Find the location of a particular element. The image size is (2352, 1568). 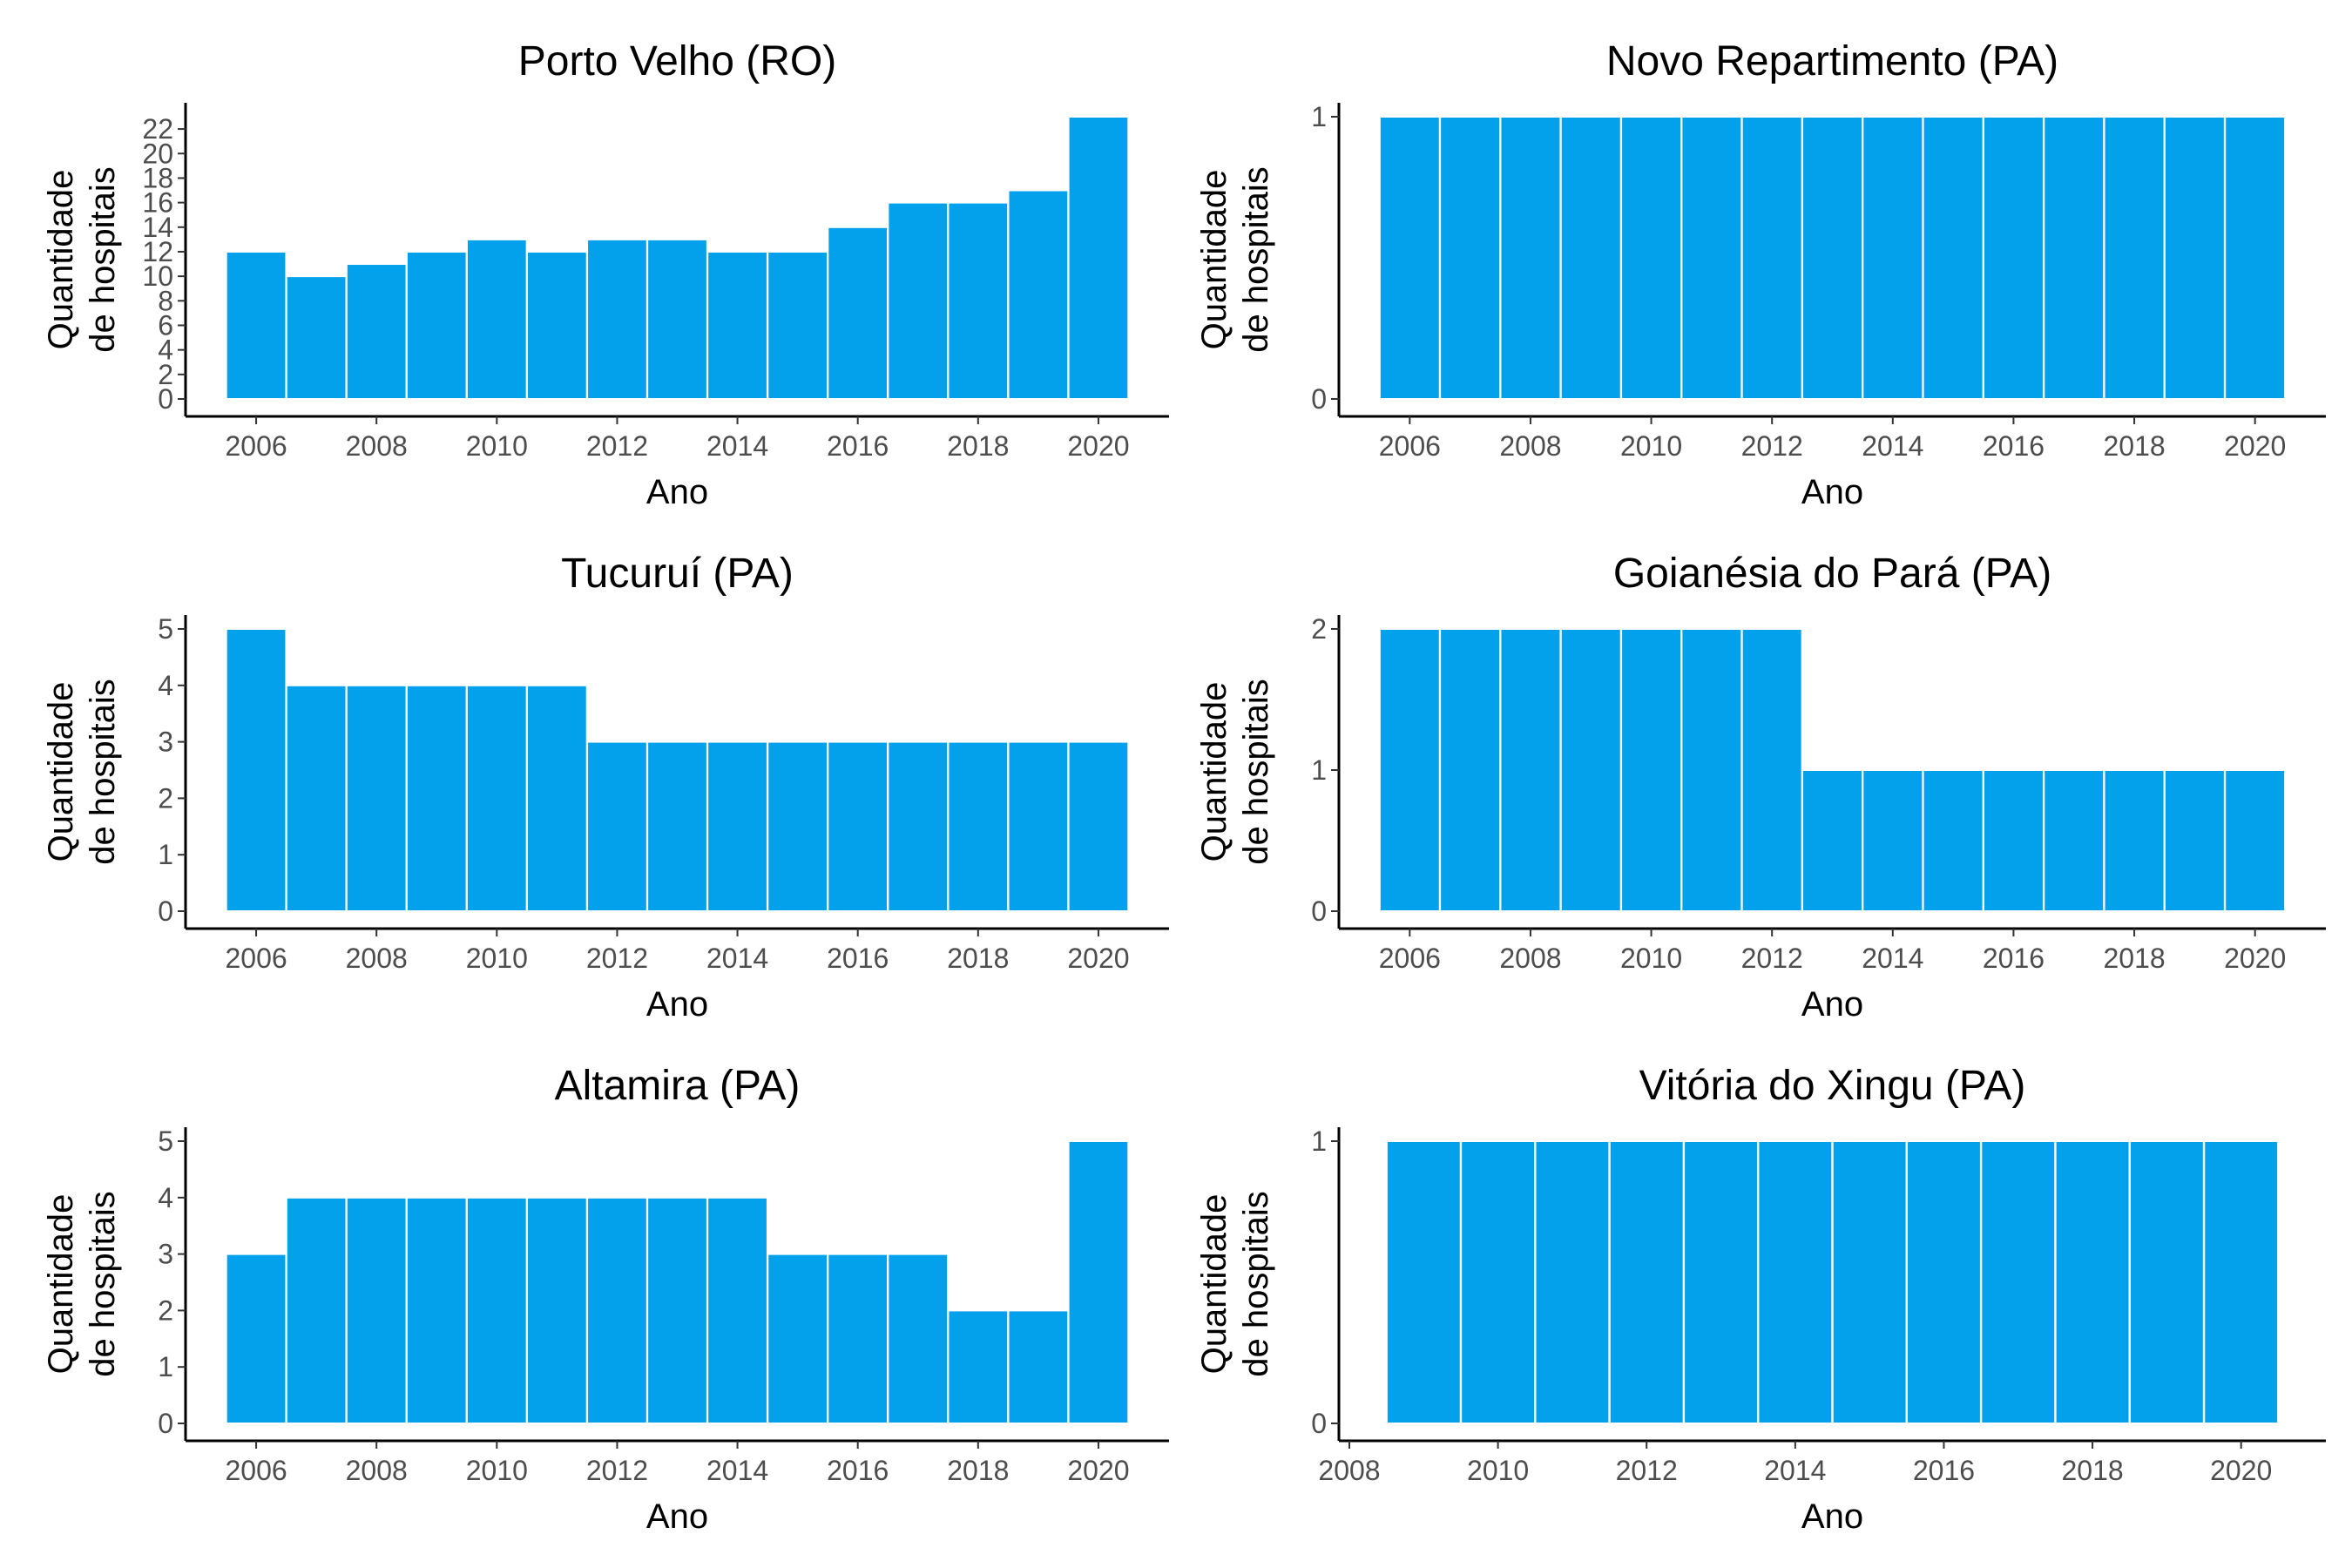

chart-title: Tucuruí (PA) is located at coordinates (677, 574).